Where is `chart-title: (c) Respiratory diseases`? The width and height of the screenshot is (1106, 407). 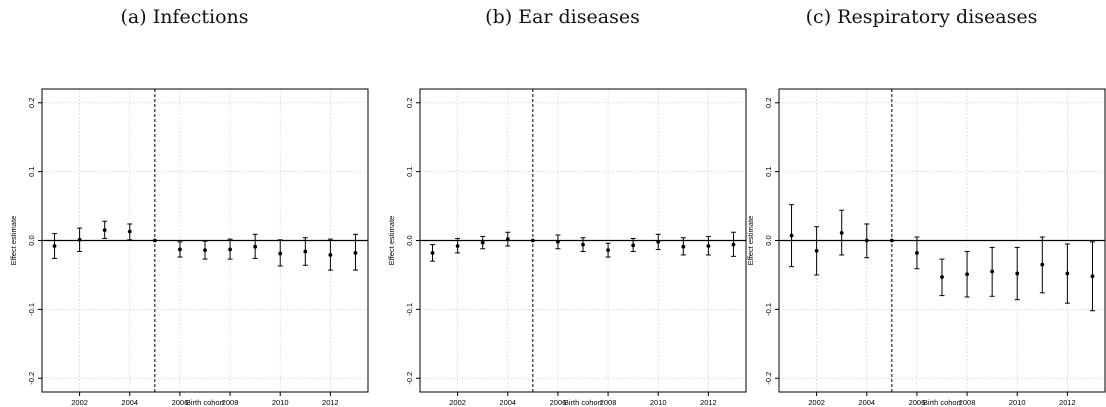 chart-title: (c) Respiratory diseases is located at coordinates (921, 17).